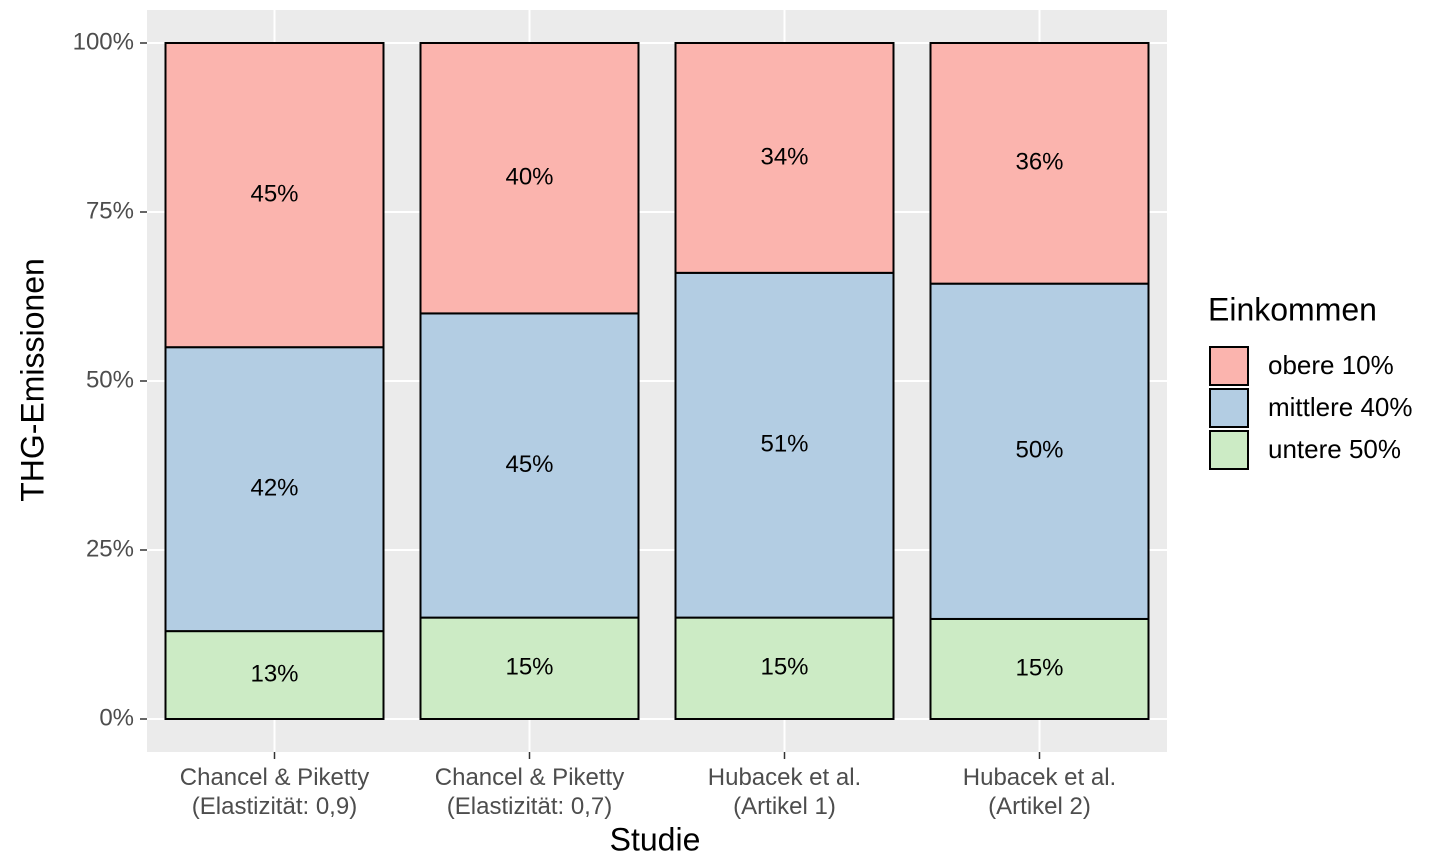 This screenshot has height=862, width=1438. Describe the element at coordinates (655, 839) in the screenshot. I see `x-axis-title: Studie` at that location.